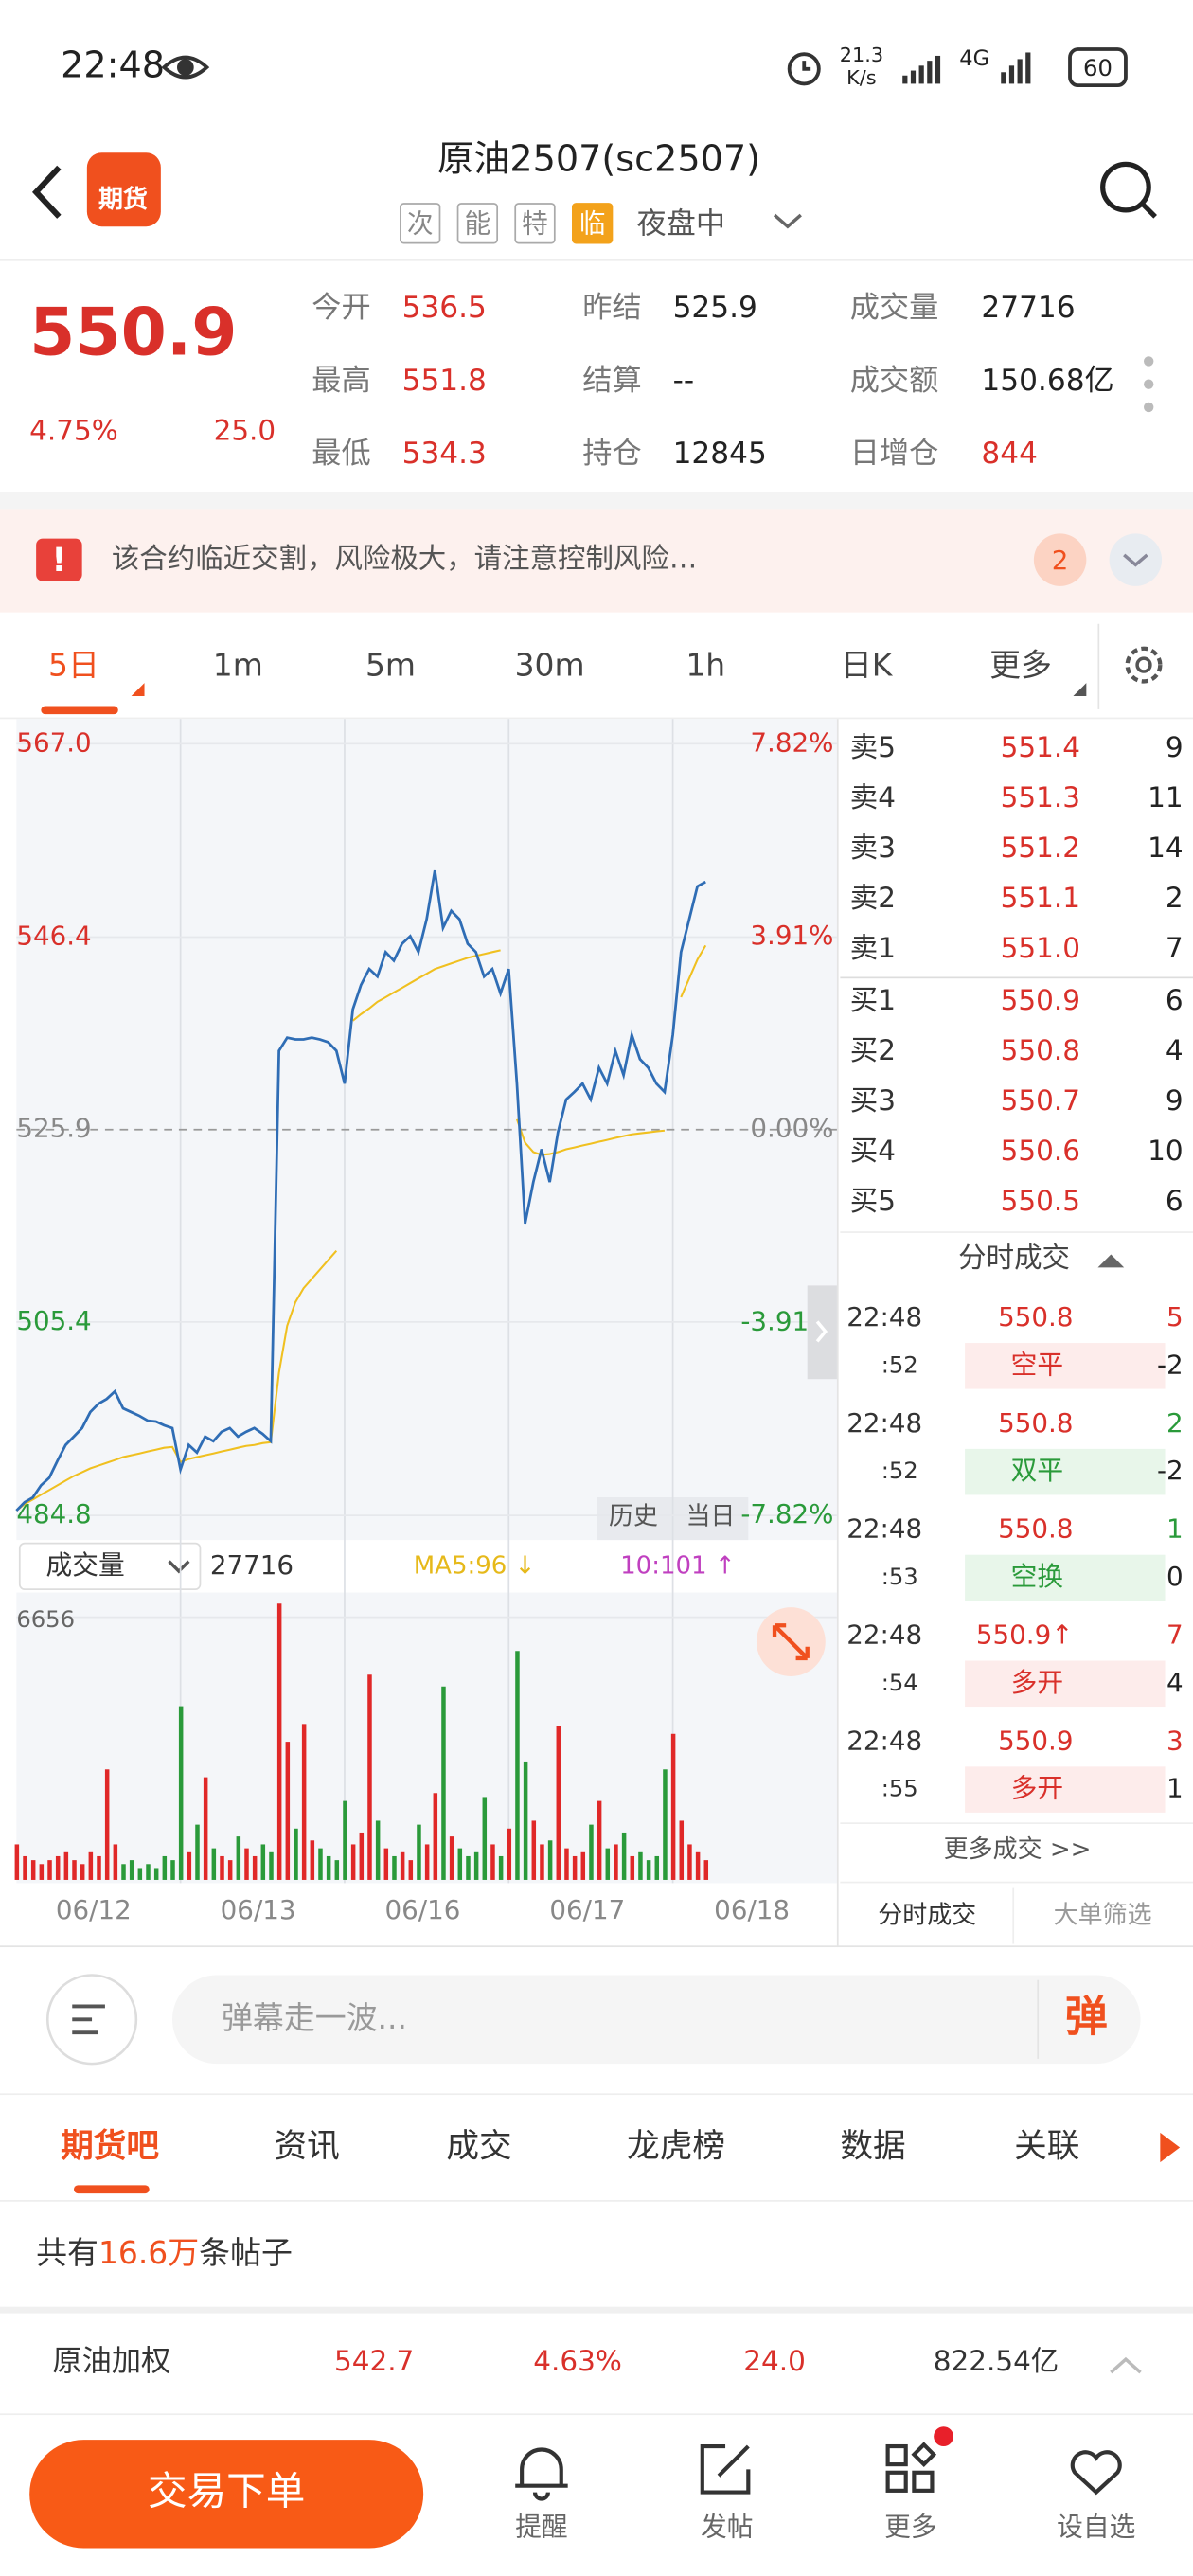  Describe the element at coordinates (1020, 664) in the screenshot. I see `period-tab: 更多` at that location.